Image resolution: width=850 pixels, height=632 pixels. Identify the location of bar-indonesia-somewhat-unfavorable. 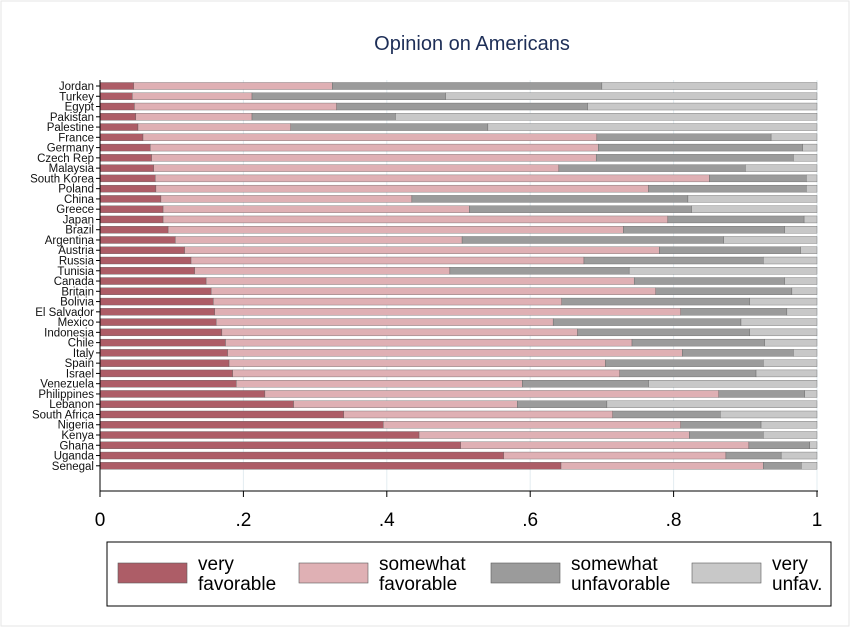
(663, 332).